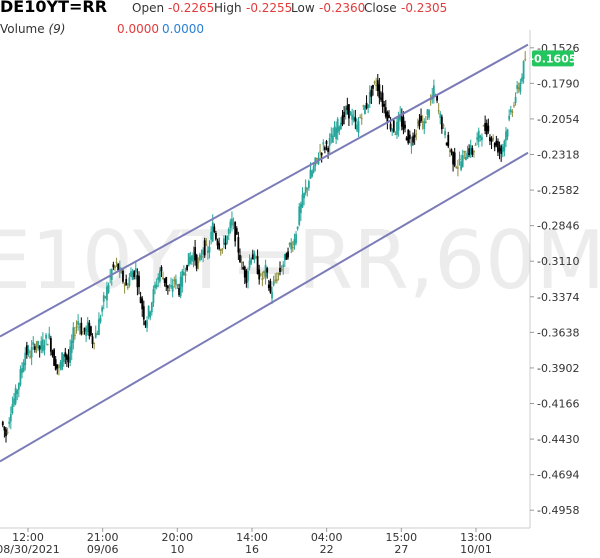 The image size is (600, 558). What do you see at coordinates (191, 8) in the screenshot?
I see `open-value: -0.2265` at bounding box center [191, 8].